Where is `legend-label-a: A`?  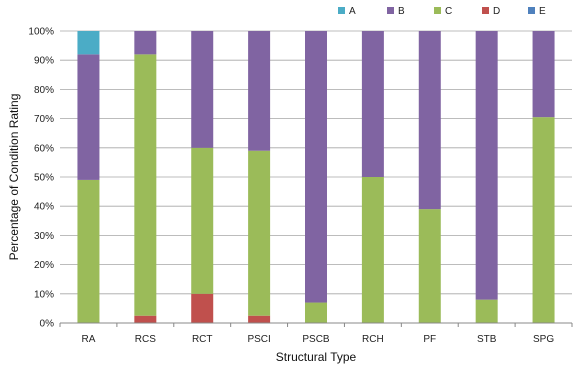 legend-label-a: A is located at coordinates (352, 11).